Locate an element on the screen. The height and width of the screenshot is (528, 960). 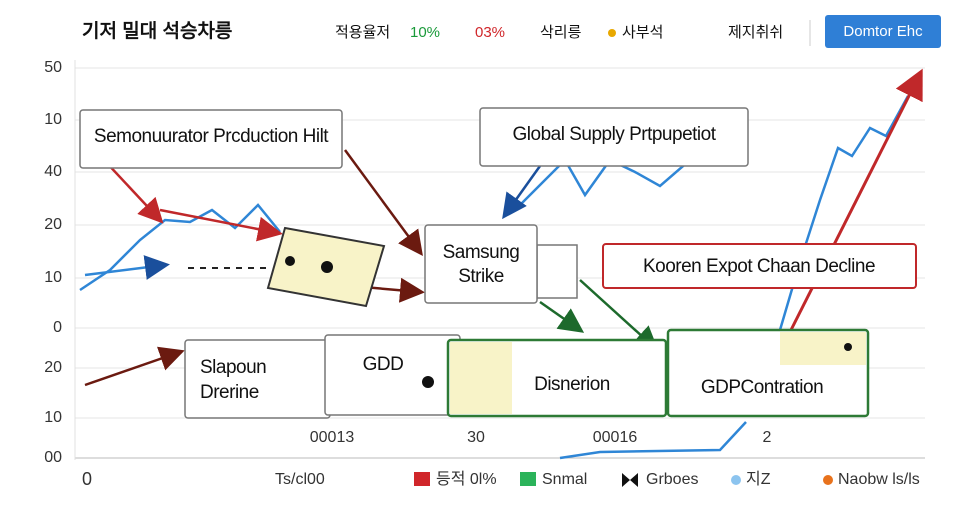
legend-label: 등적 0l% is located at coordinates (466, 479).